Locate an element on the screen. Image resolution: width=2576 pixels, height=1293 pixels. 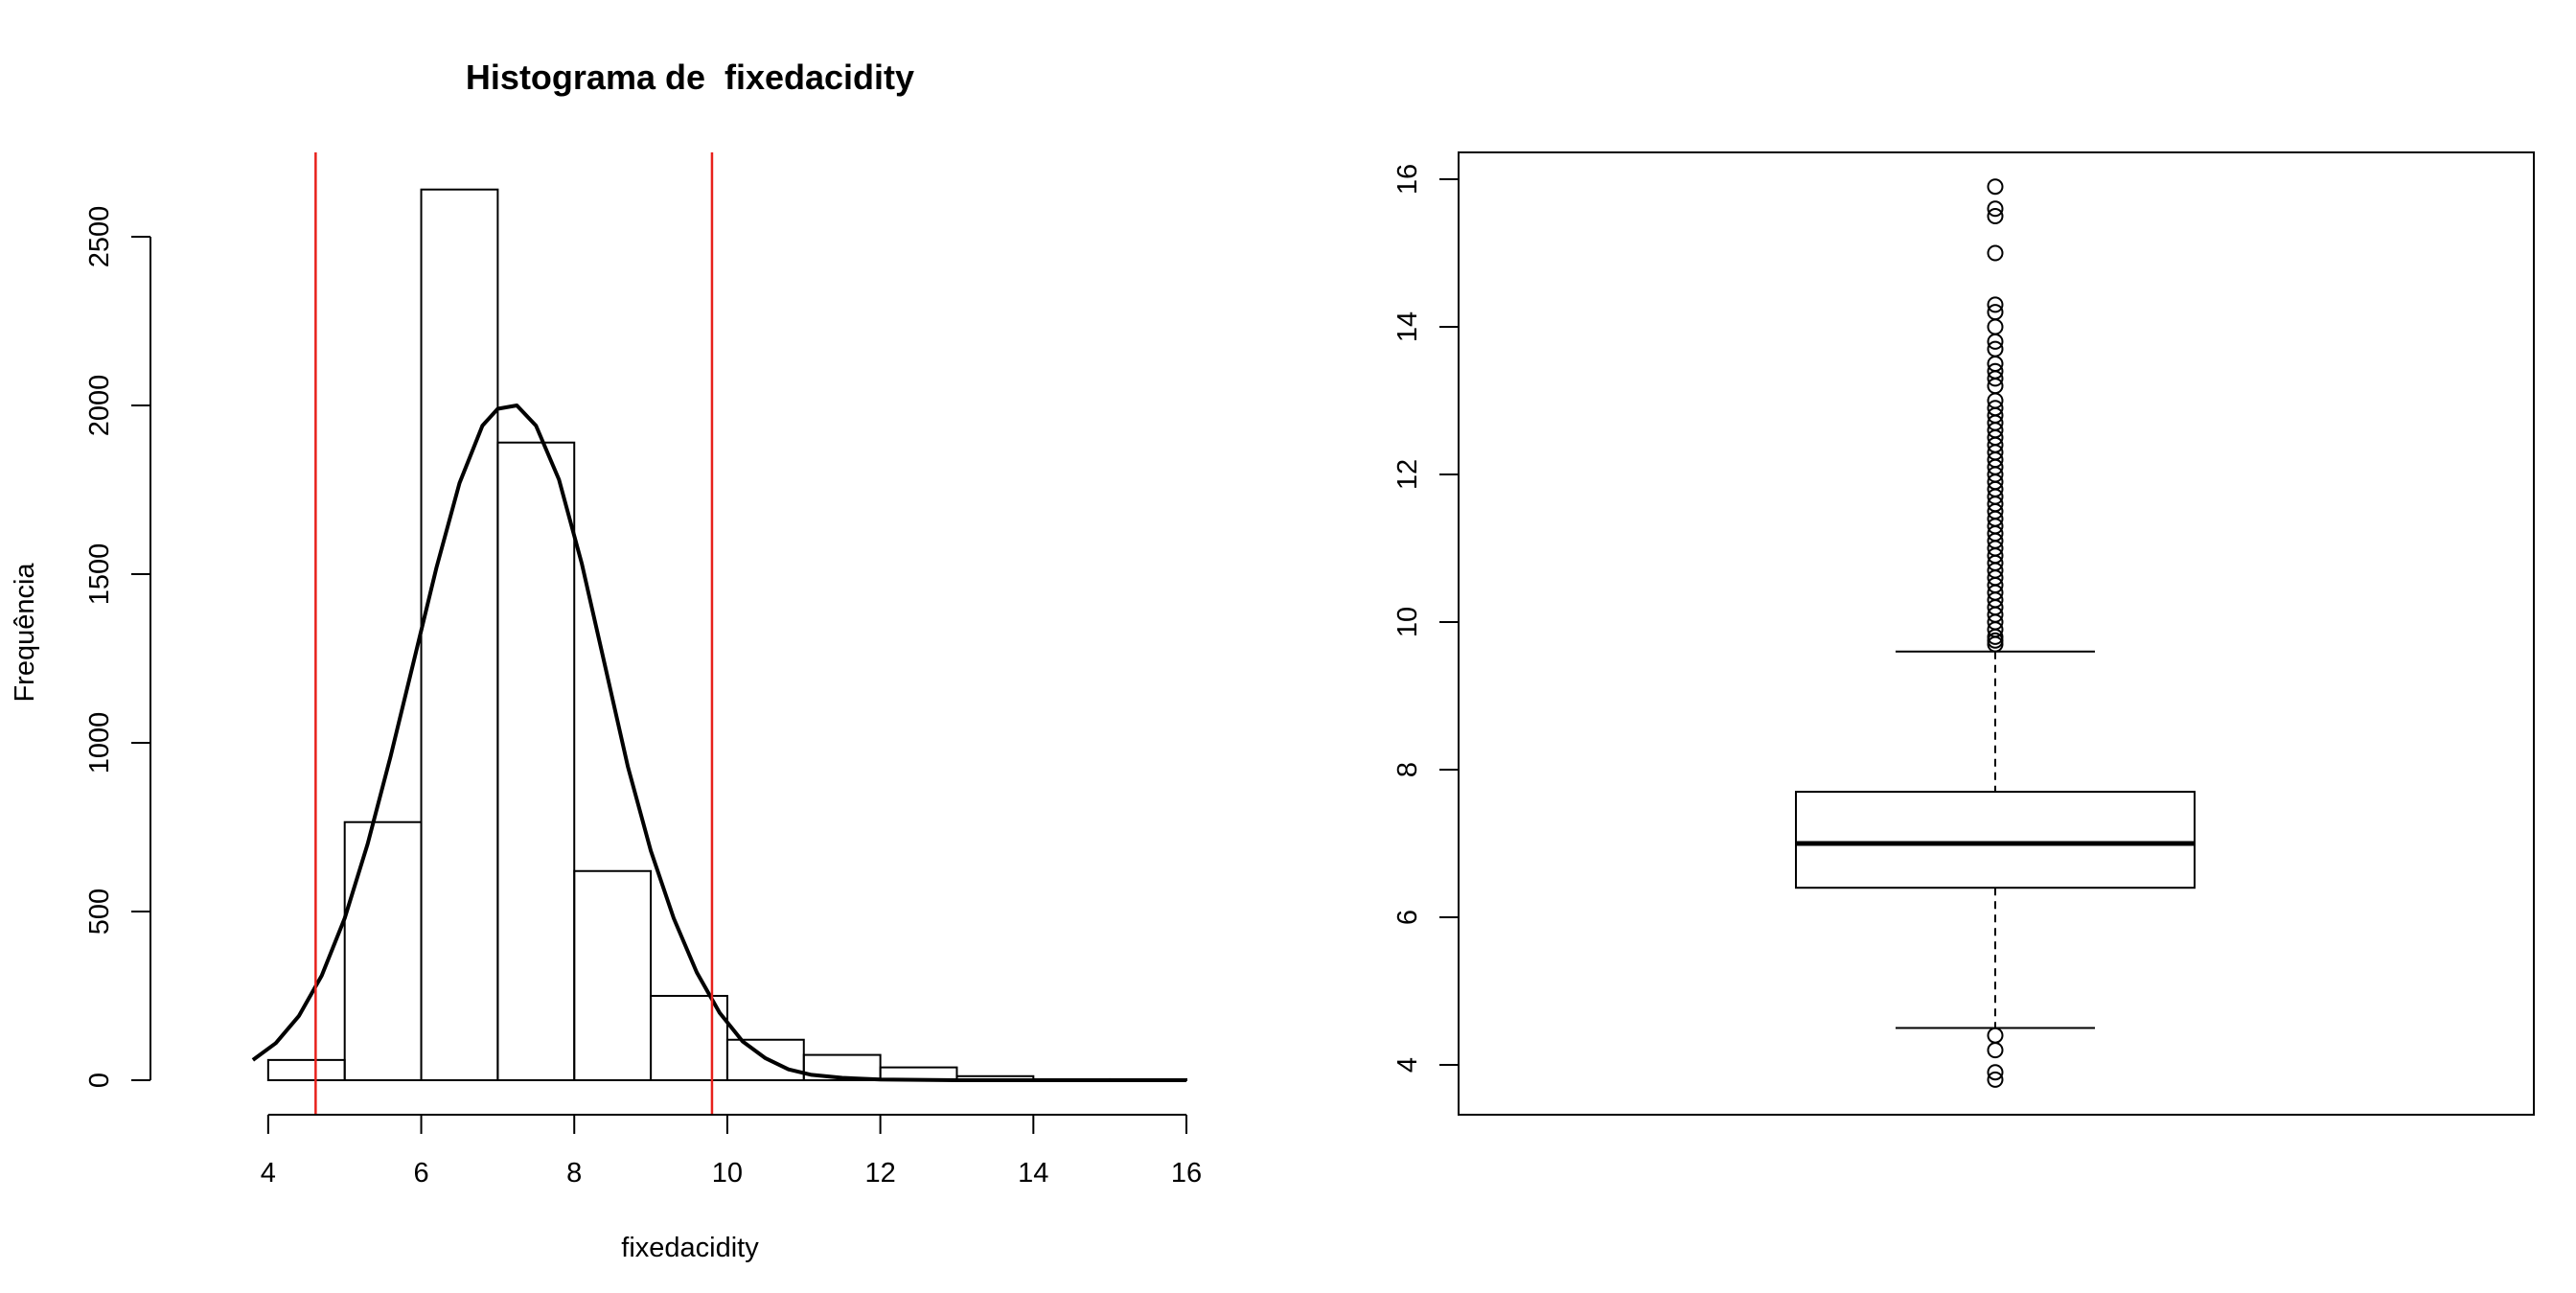
boxplot-y-tick-label-2: 8 is located at coordinates (1407, 770).